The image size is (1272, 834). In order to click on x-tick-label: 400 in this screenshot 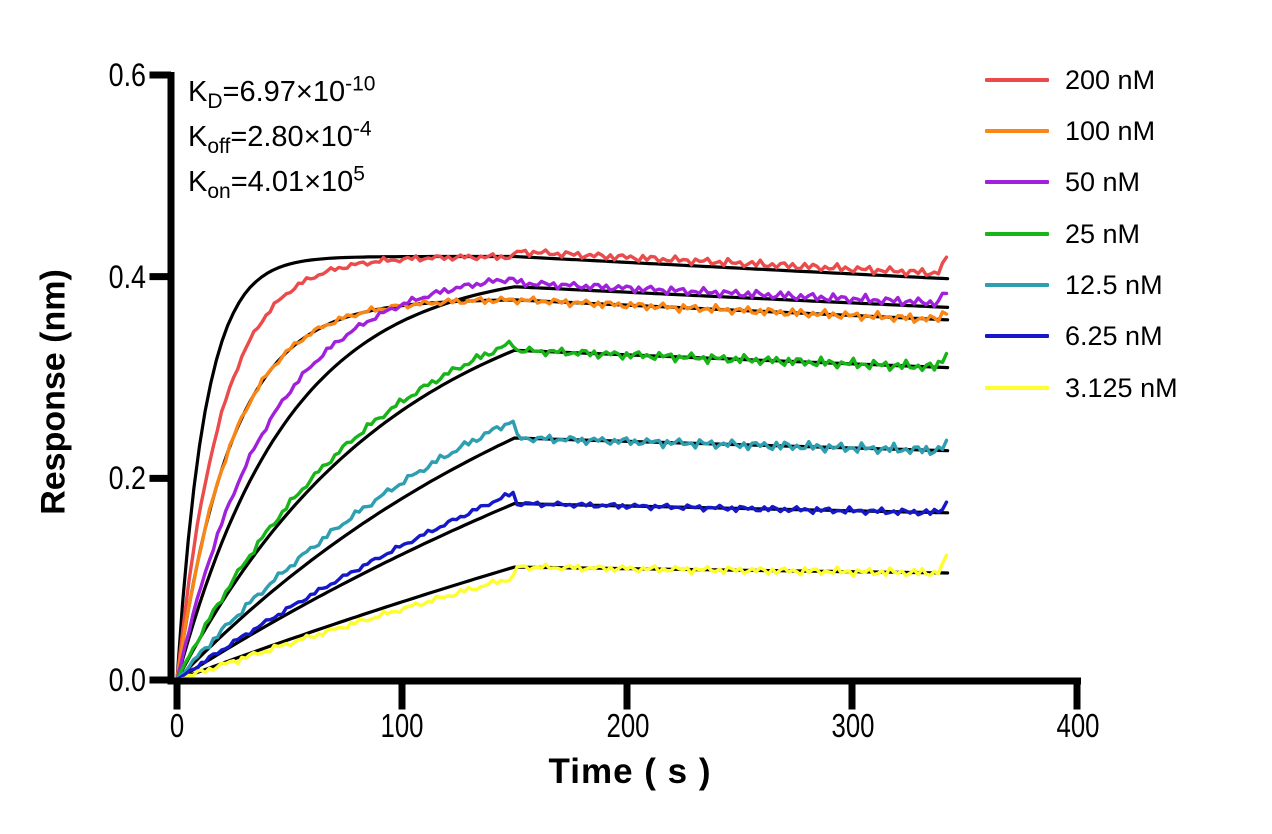, I will do `click(1078, 725)`.